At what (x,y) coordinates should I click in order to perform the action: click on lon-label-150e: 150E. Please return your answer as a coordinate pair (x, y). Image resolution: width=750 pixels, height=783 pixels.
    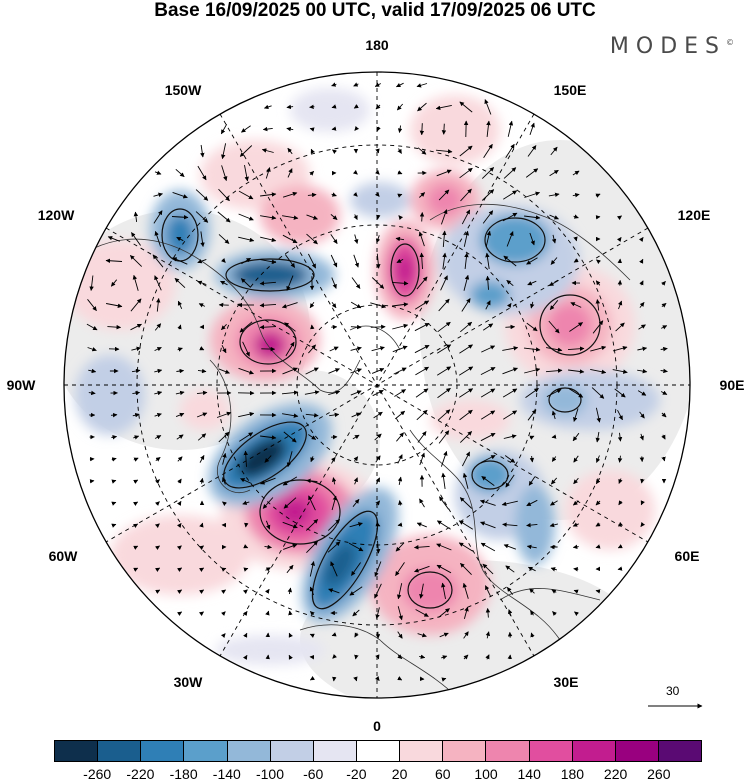
    Looking at the image, I should click on (570, 90).